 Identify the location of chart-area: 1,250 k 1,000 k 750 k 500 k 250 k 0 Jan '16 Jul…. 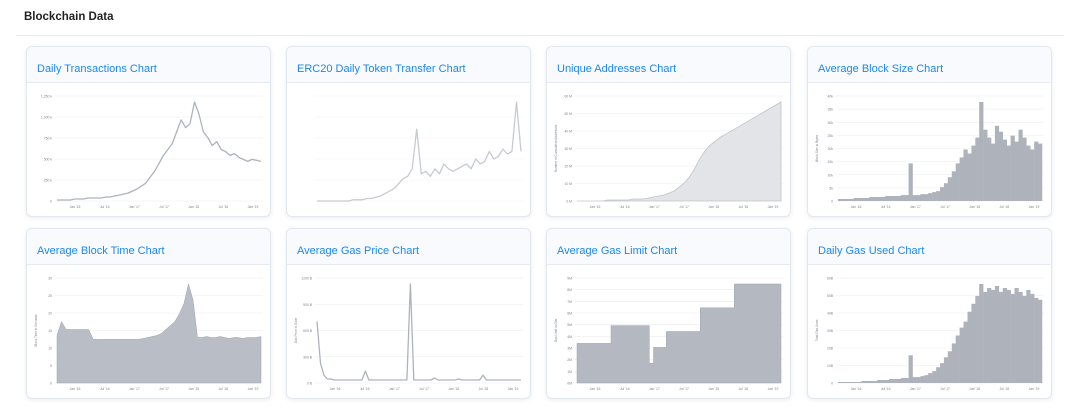
(148, 149).